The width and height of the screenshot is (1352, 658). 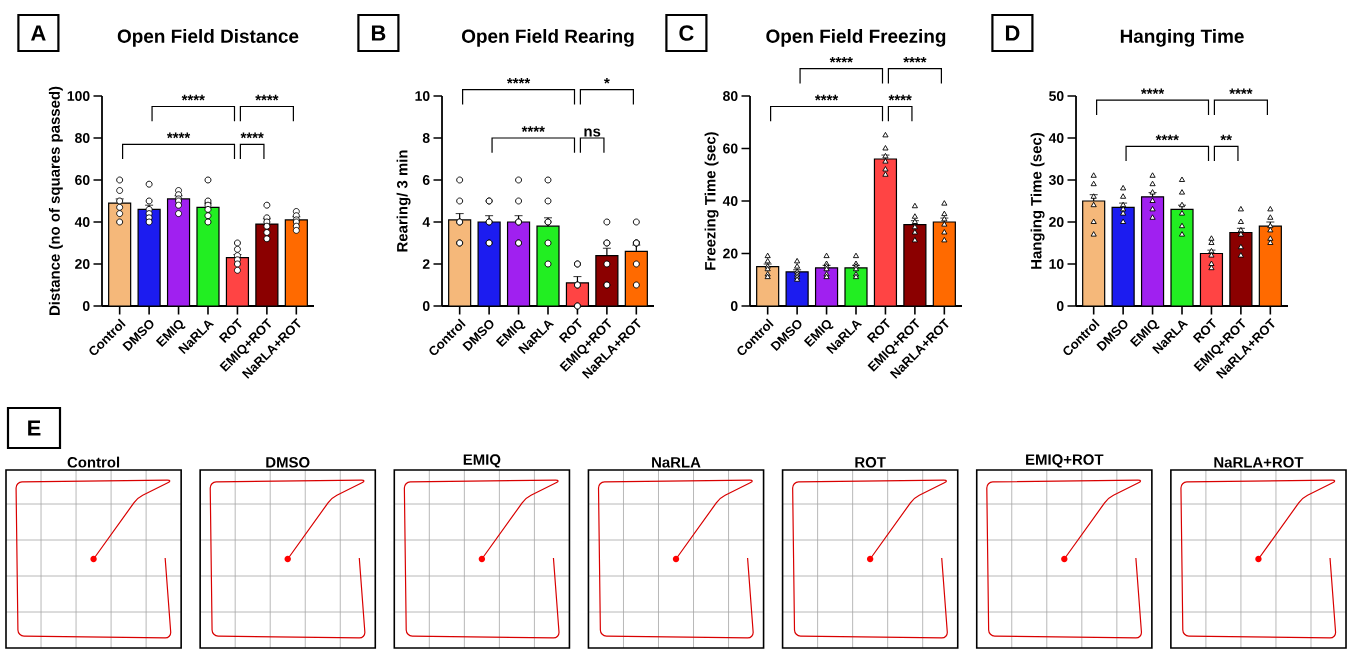 What do you see at coordinates (686, 33) in the screenshot?
I see `text: C` at bounding box center [686, 33].